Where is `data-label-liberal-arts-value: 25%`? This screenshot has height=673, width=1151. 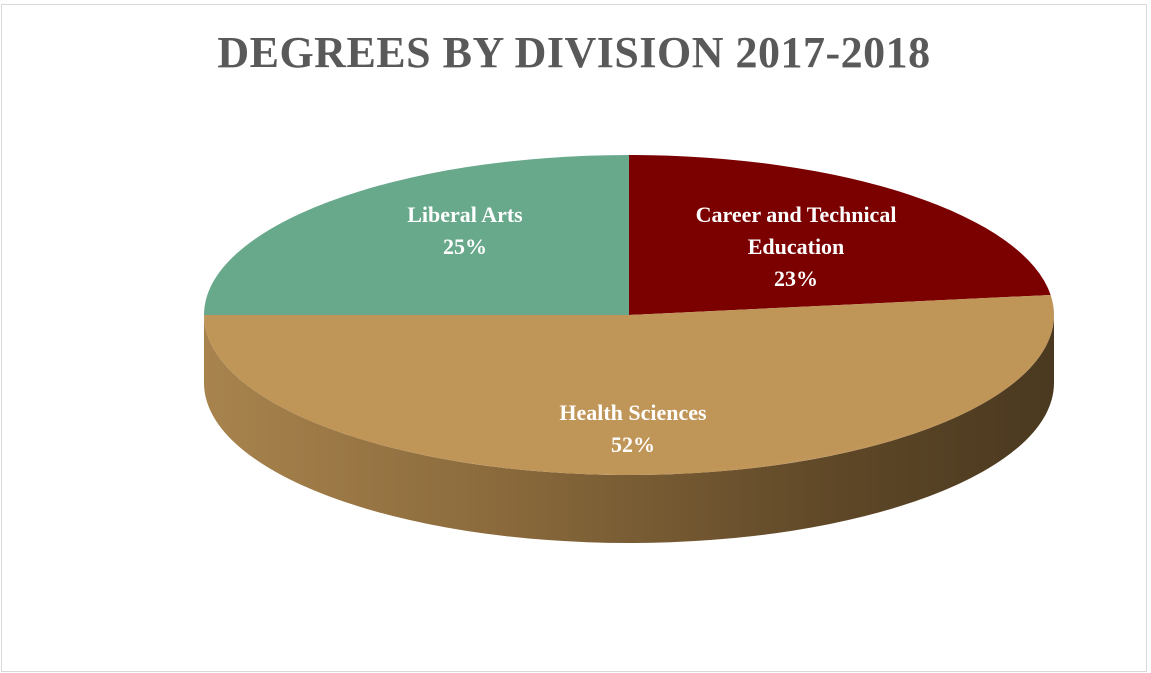
data-label-liberal-arts-value: 25% is located at coordinates (465, 246).